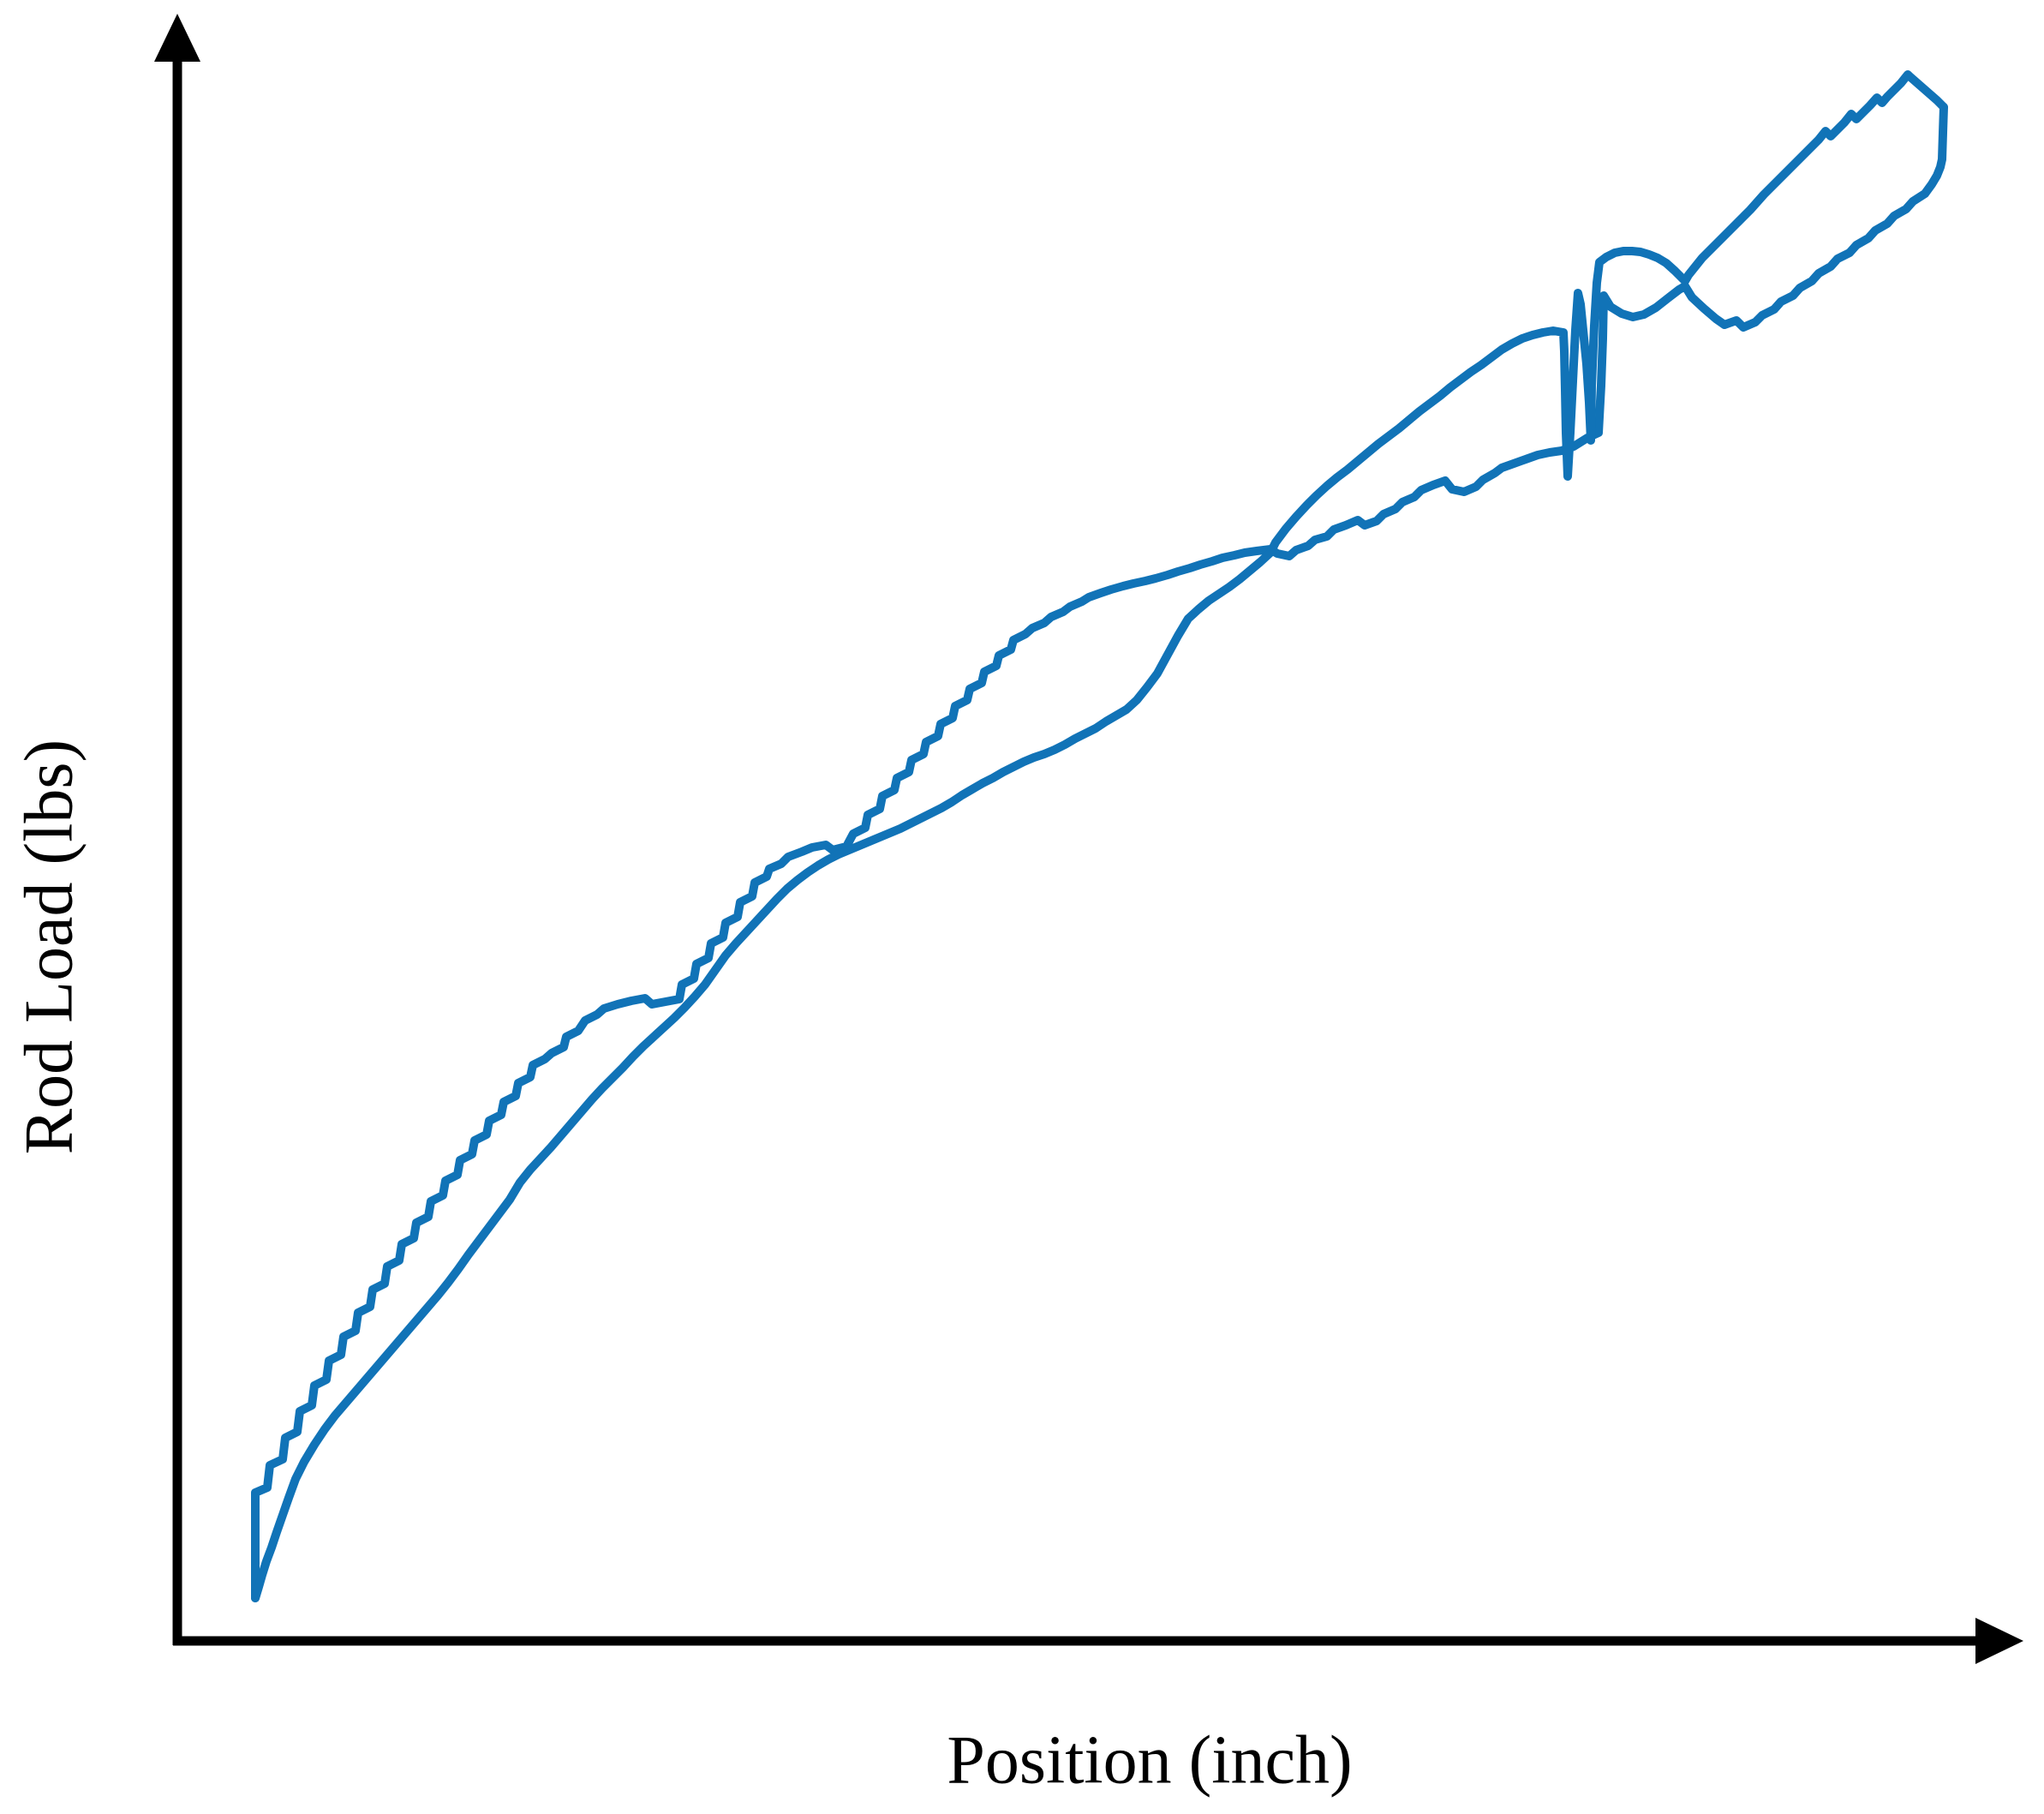 The height and width of the screenshot is (1814, 2044). Describe the element at coordinates (49, 947) in the screenshot. I see `y-axis-label: Rod Load (lbs)` at that location.